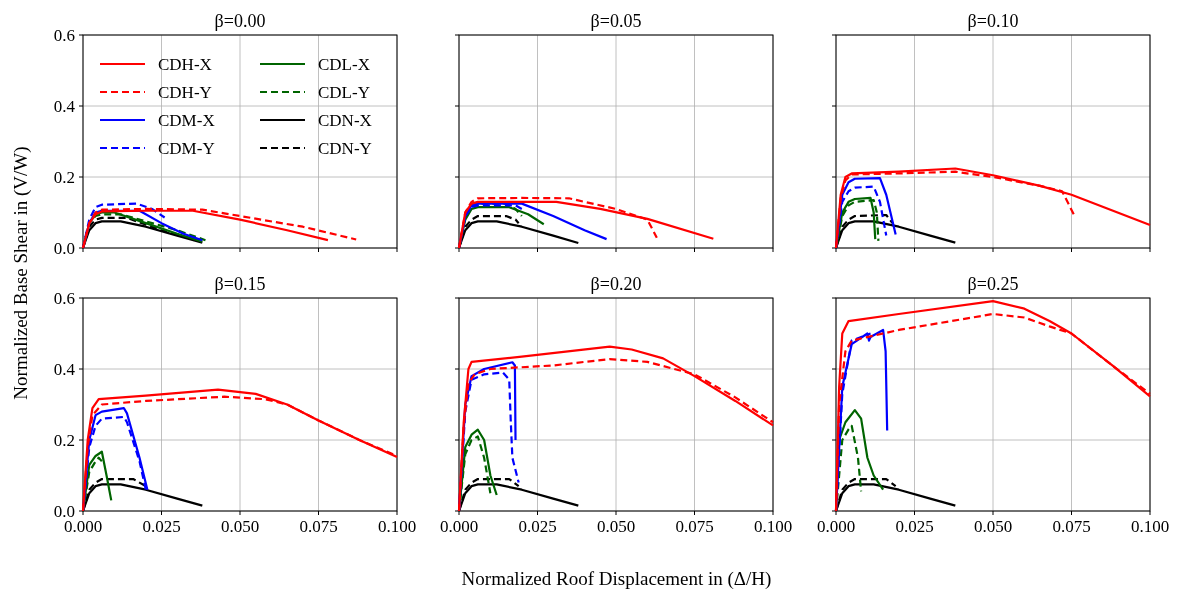  What do you see at coordinates (185, 64) in the screenshot?
I see `legend-label: CDH-X` at bounding box center [185, 64].